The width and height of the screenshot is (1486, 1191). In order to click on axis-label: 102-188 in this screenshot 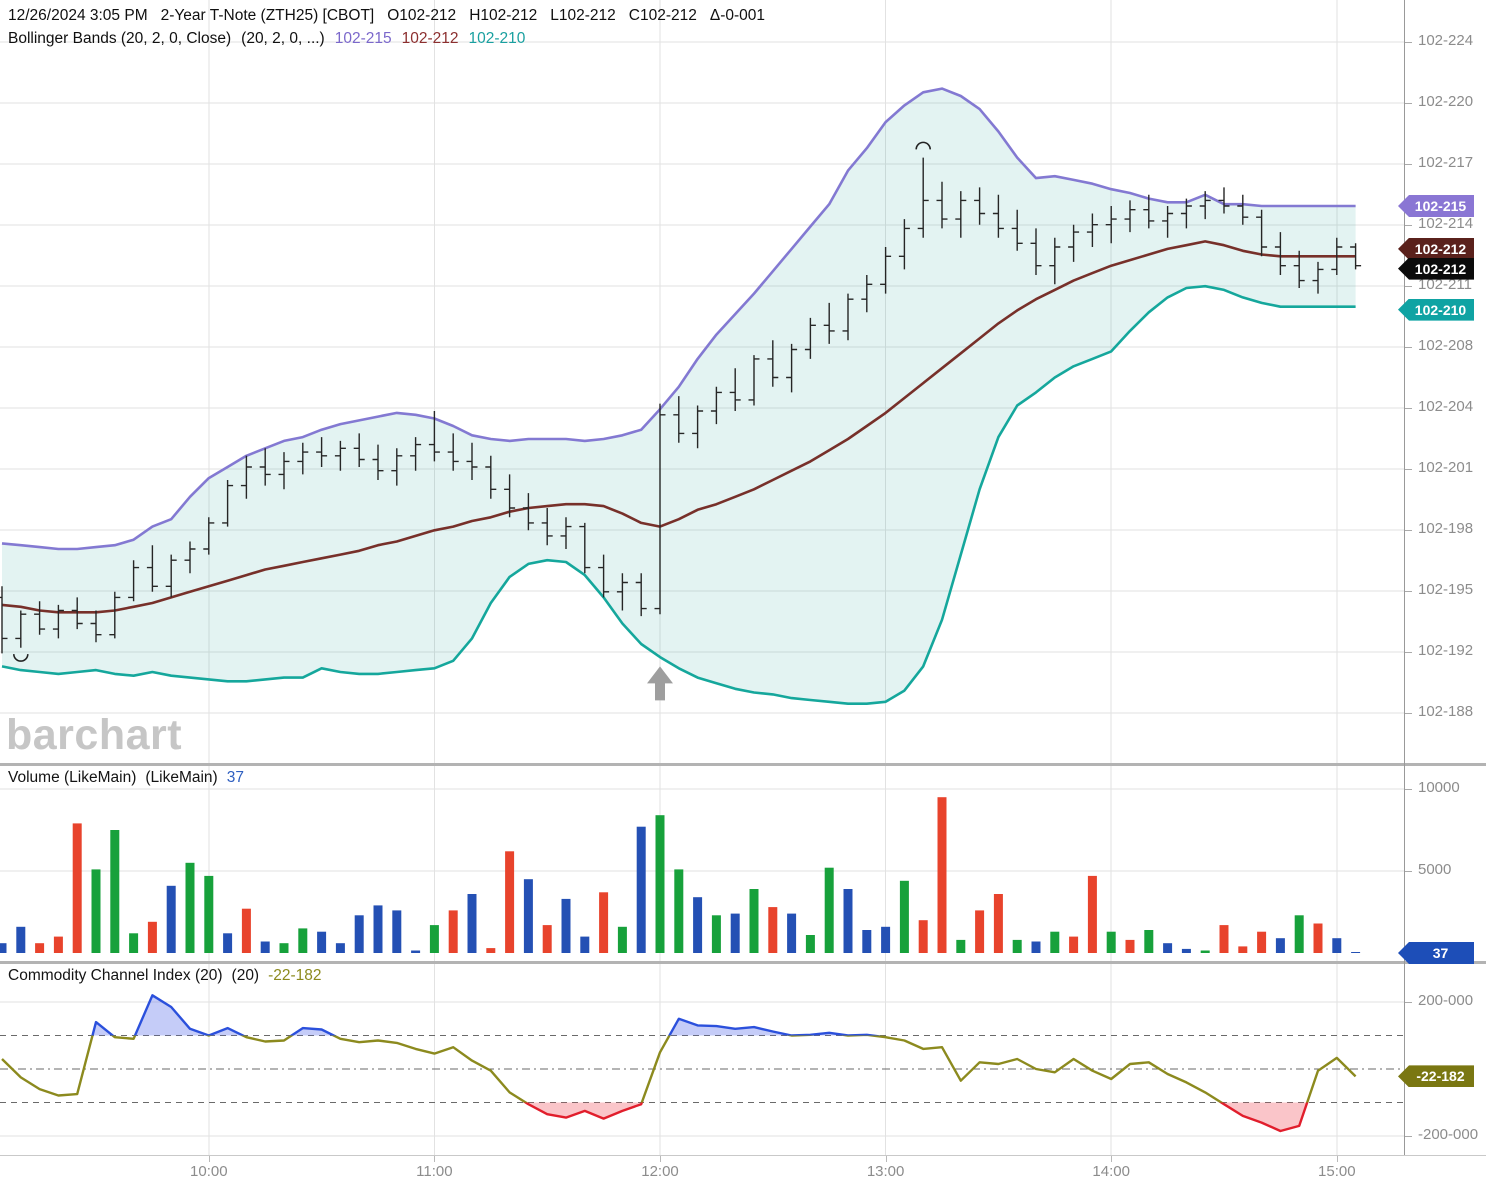, I will do `click(1446, 711)`.